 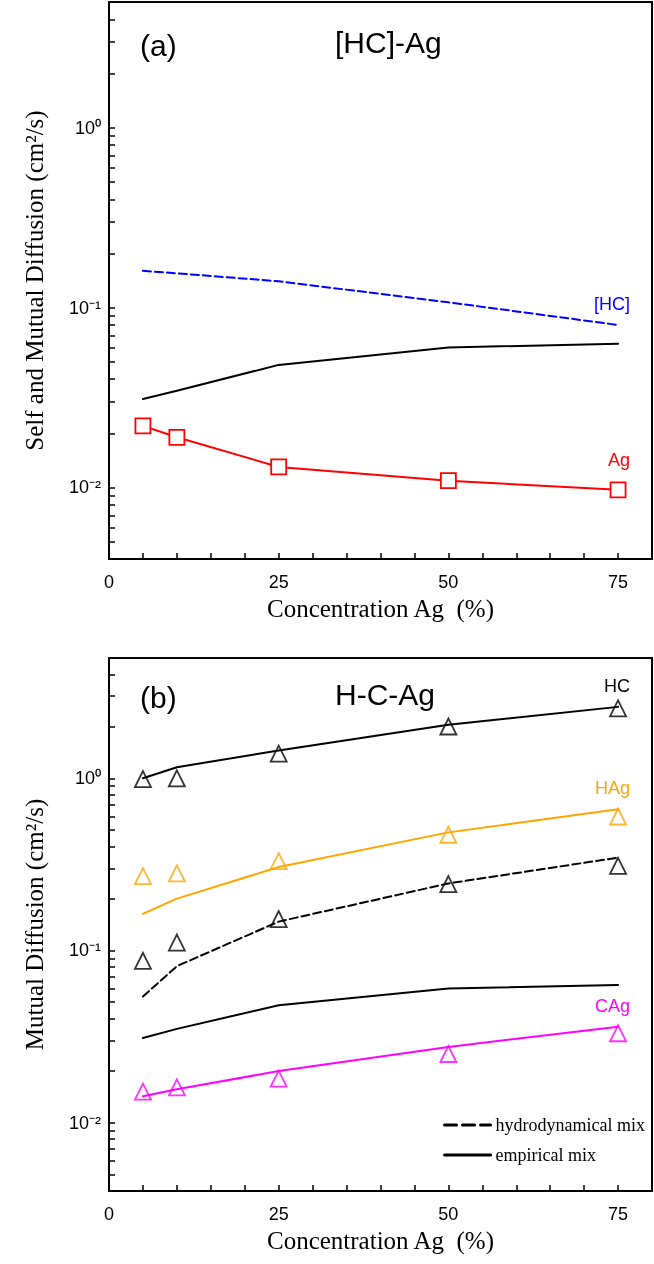 What do you see at coordinates (619, 460) in the screenshot?
I see `series-label: Ag` at bounding box center [619, 460].